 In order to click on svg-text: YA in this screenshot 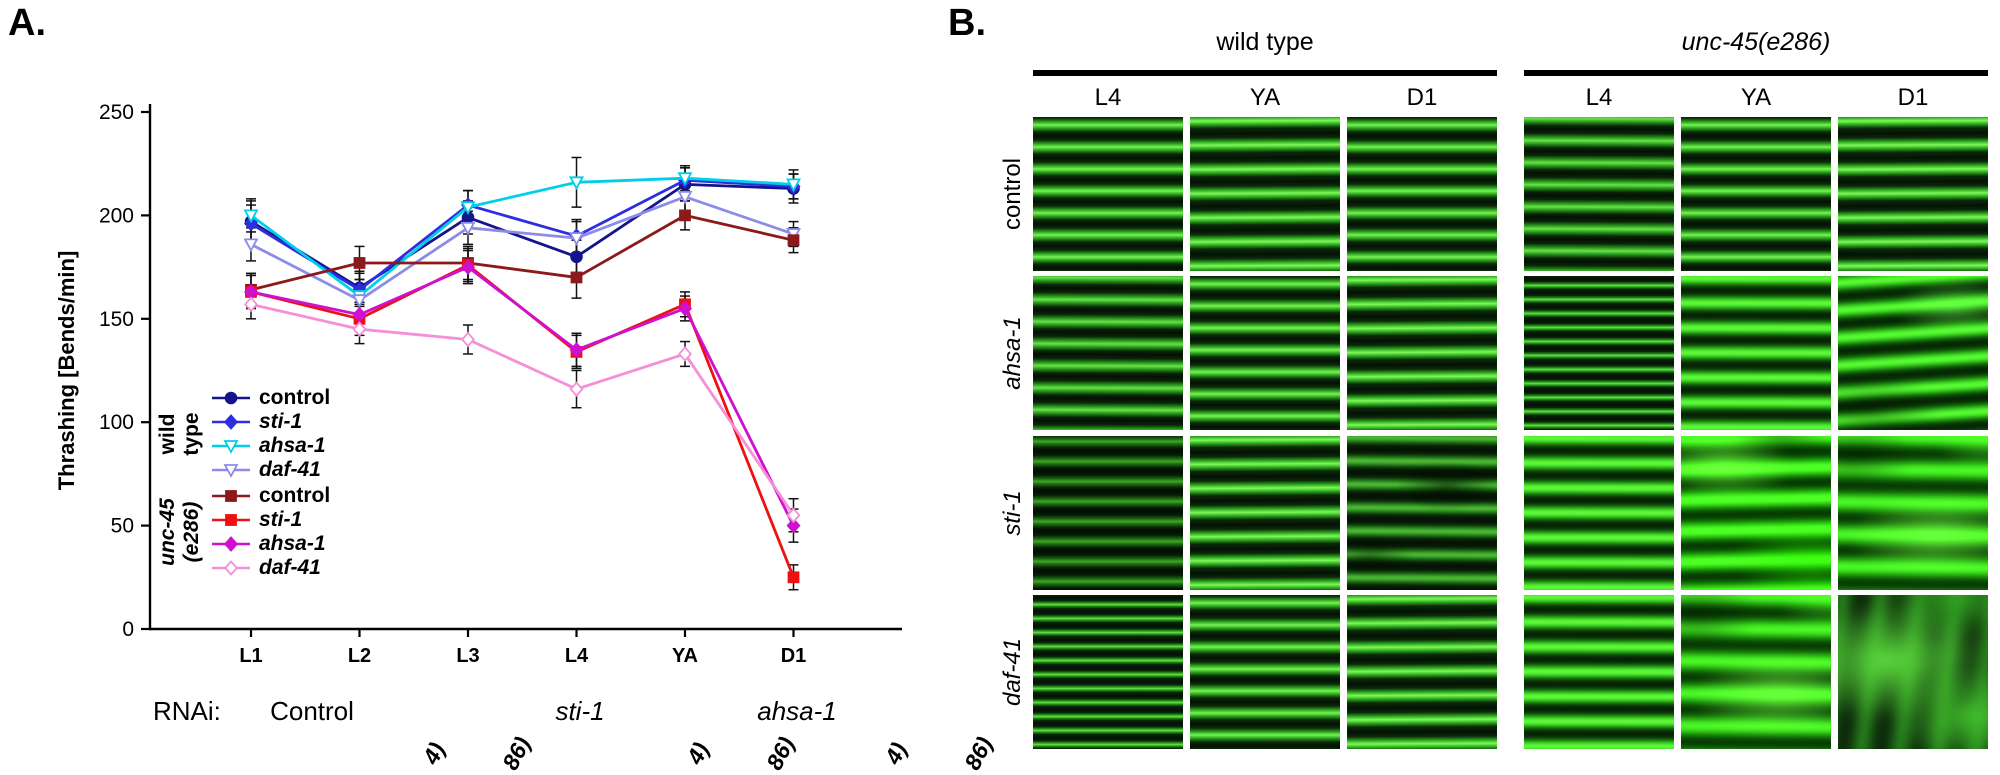, I will do `click(685, 656)`.